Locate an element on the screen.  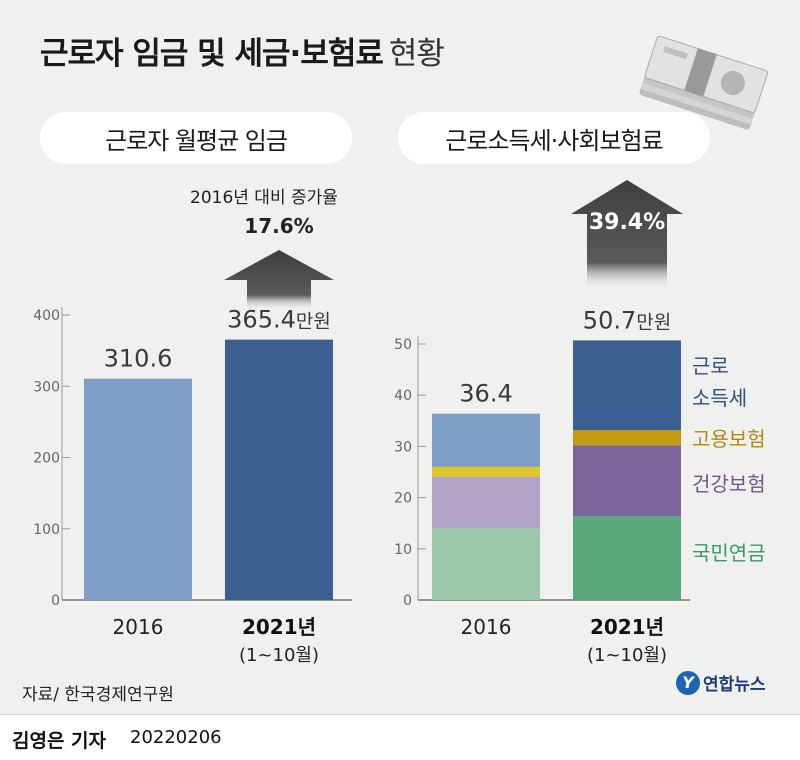
legend-label-0: 국민연금 is located at coordinates (729, 553).